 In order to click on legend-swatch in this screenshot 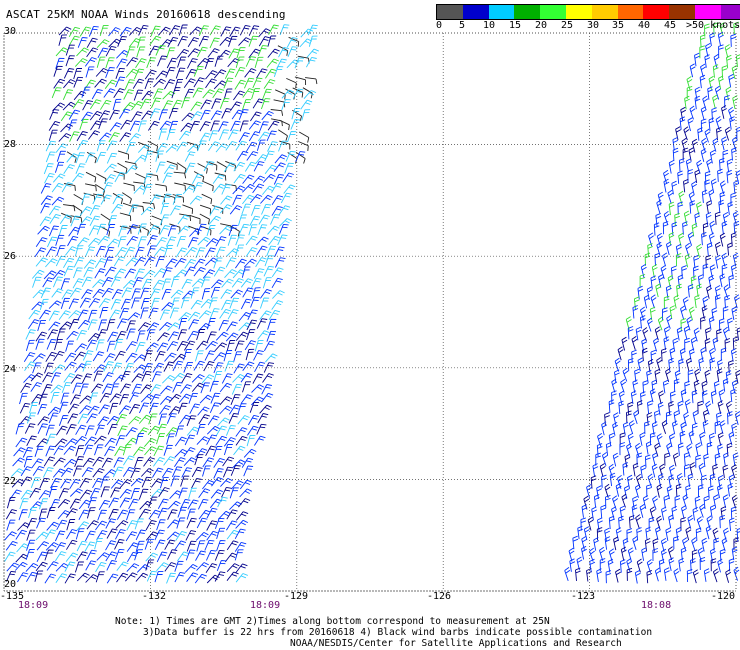, I will do `click(707, 12)`.